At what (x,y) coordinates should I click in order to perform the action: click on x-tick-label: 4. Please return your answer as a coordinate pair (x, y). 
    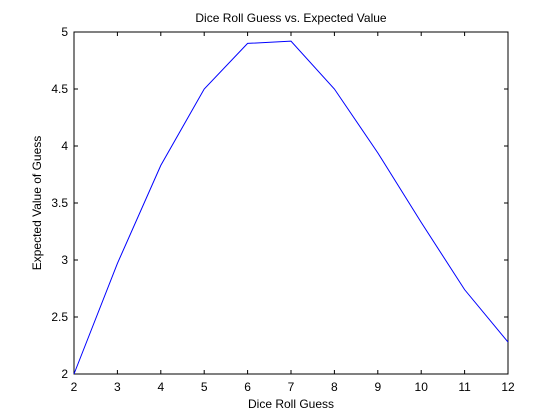
    Looking at the image, I should click on (160, 387).